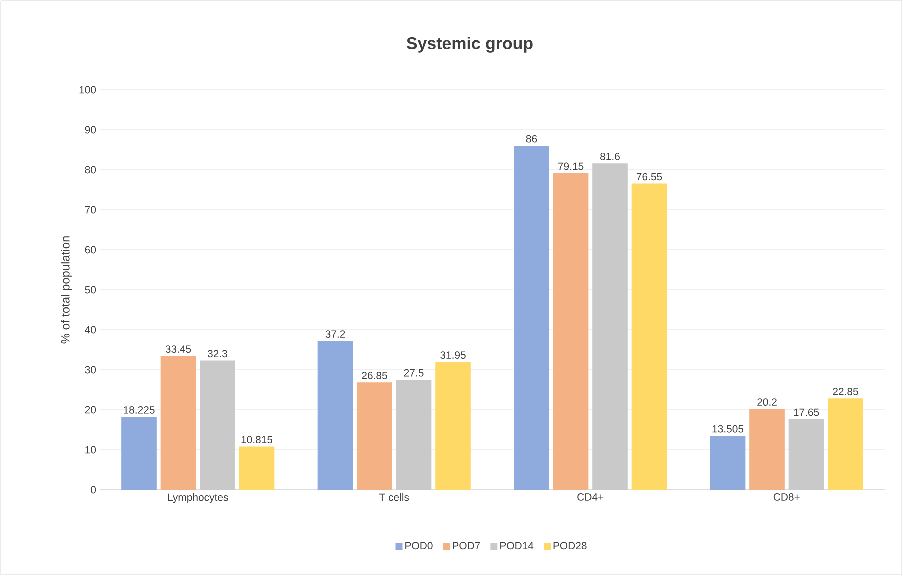 The width and height of the screenshot is (903, 576). What do you see at coordinates (198, 499) in the screenshot?
I see `x-tick-label: Lymphocytes` at bounding box center [198, 499].